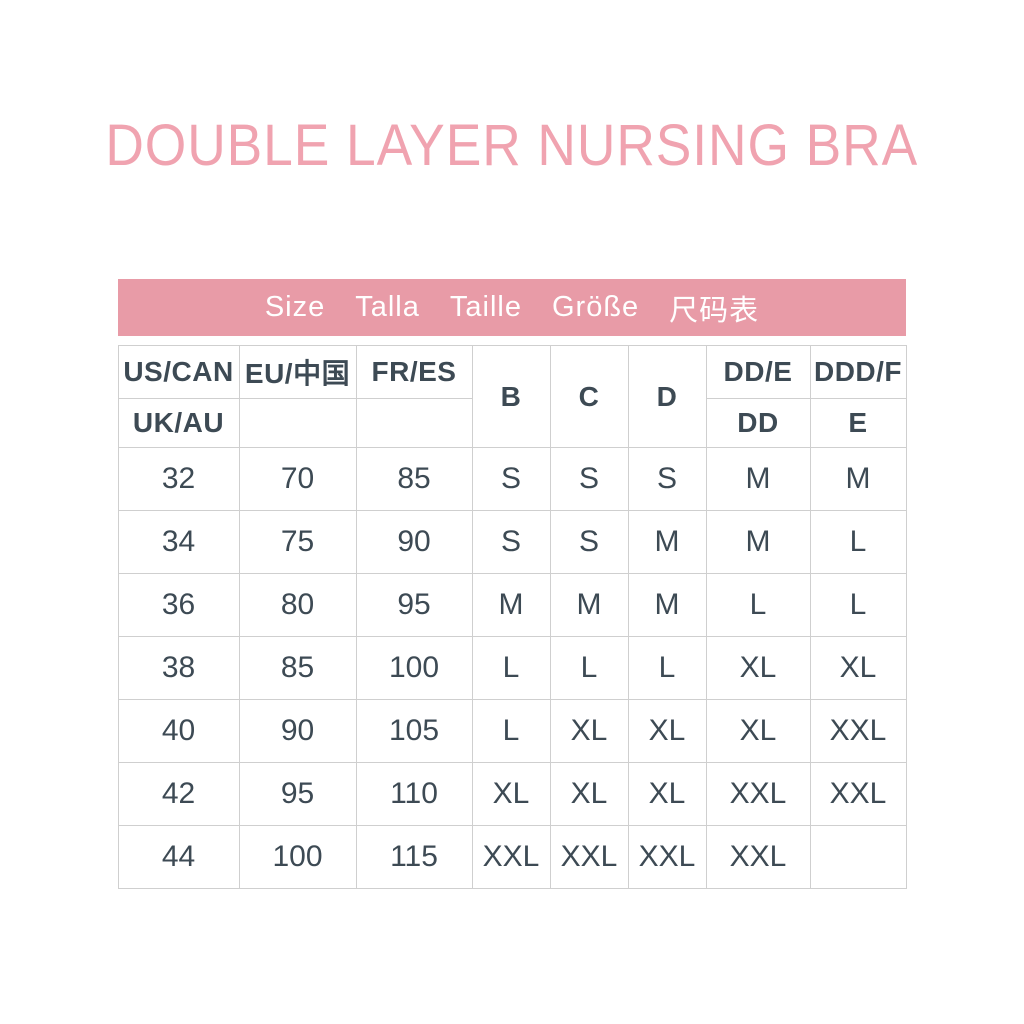 The image size is (1024, 1024). Describe the element at coordinates (512, 145) in the screenshot. I see `page-title: DOUBLE LAYER NURSING BRA` at that location.